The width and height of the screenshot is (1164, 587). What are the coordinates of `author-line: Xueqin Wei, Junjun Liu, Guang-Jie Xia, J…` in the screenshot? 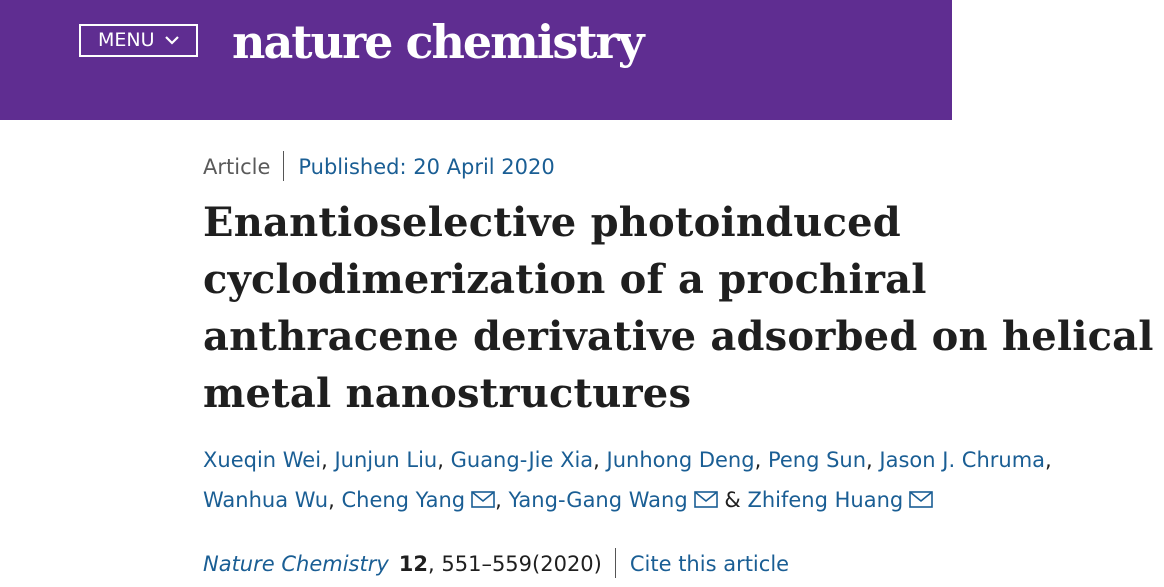 It's located at (678, 460).